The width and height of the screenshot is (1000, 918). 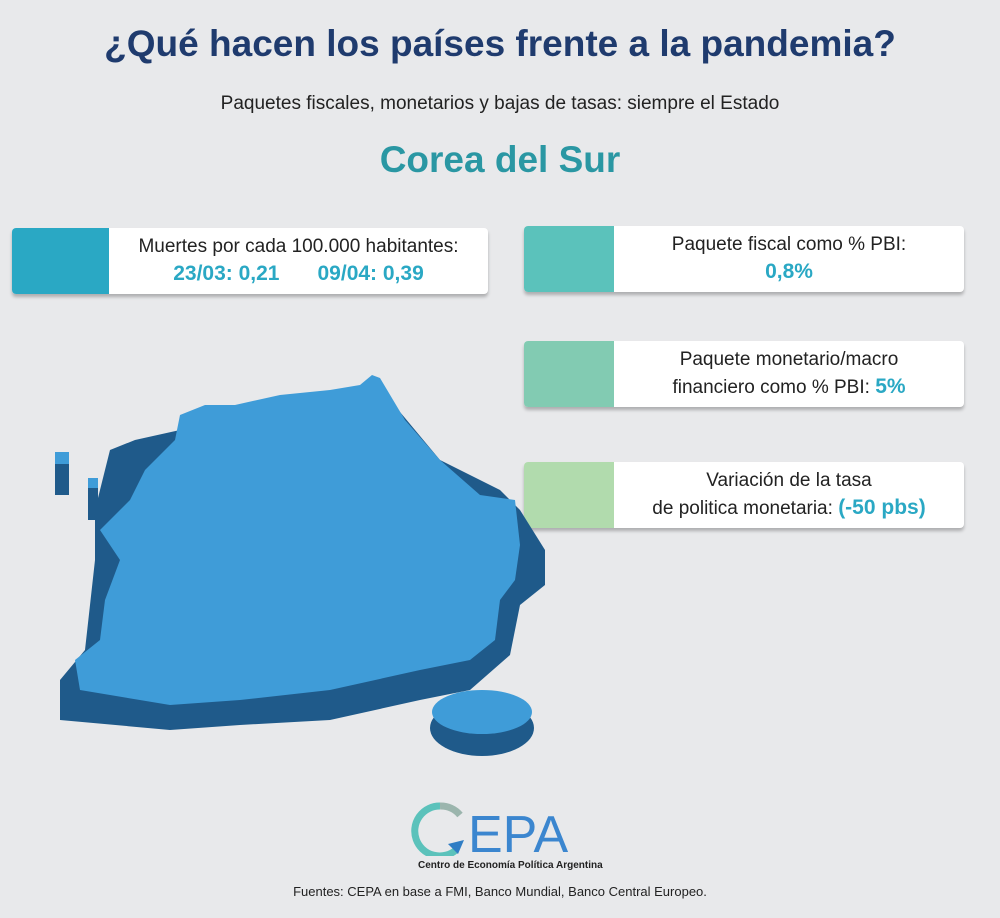 What do you see at coordinates (789, 244) in the screenshot?
I see `fiscal-label: Paquete fiscal como % PBI:` at bounding box center [789, 244].